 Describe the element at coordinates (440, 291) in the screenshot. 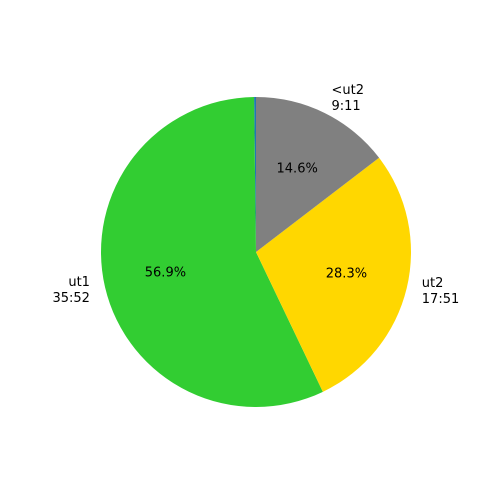

I see `slice-label: ut2 17:51` at that location.